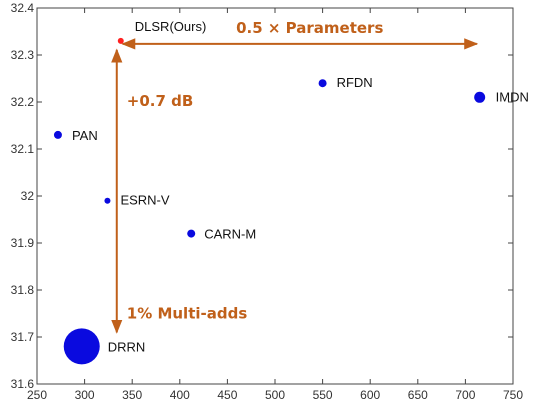  I want to click on x-tick-label: 450, so click(227, 395).